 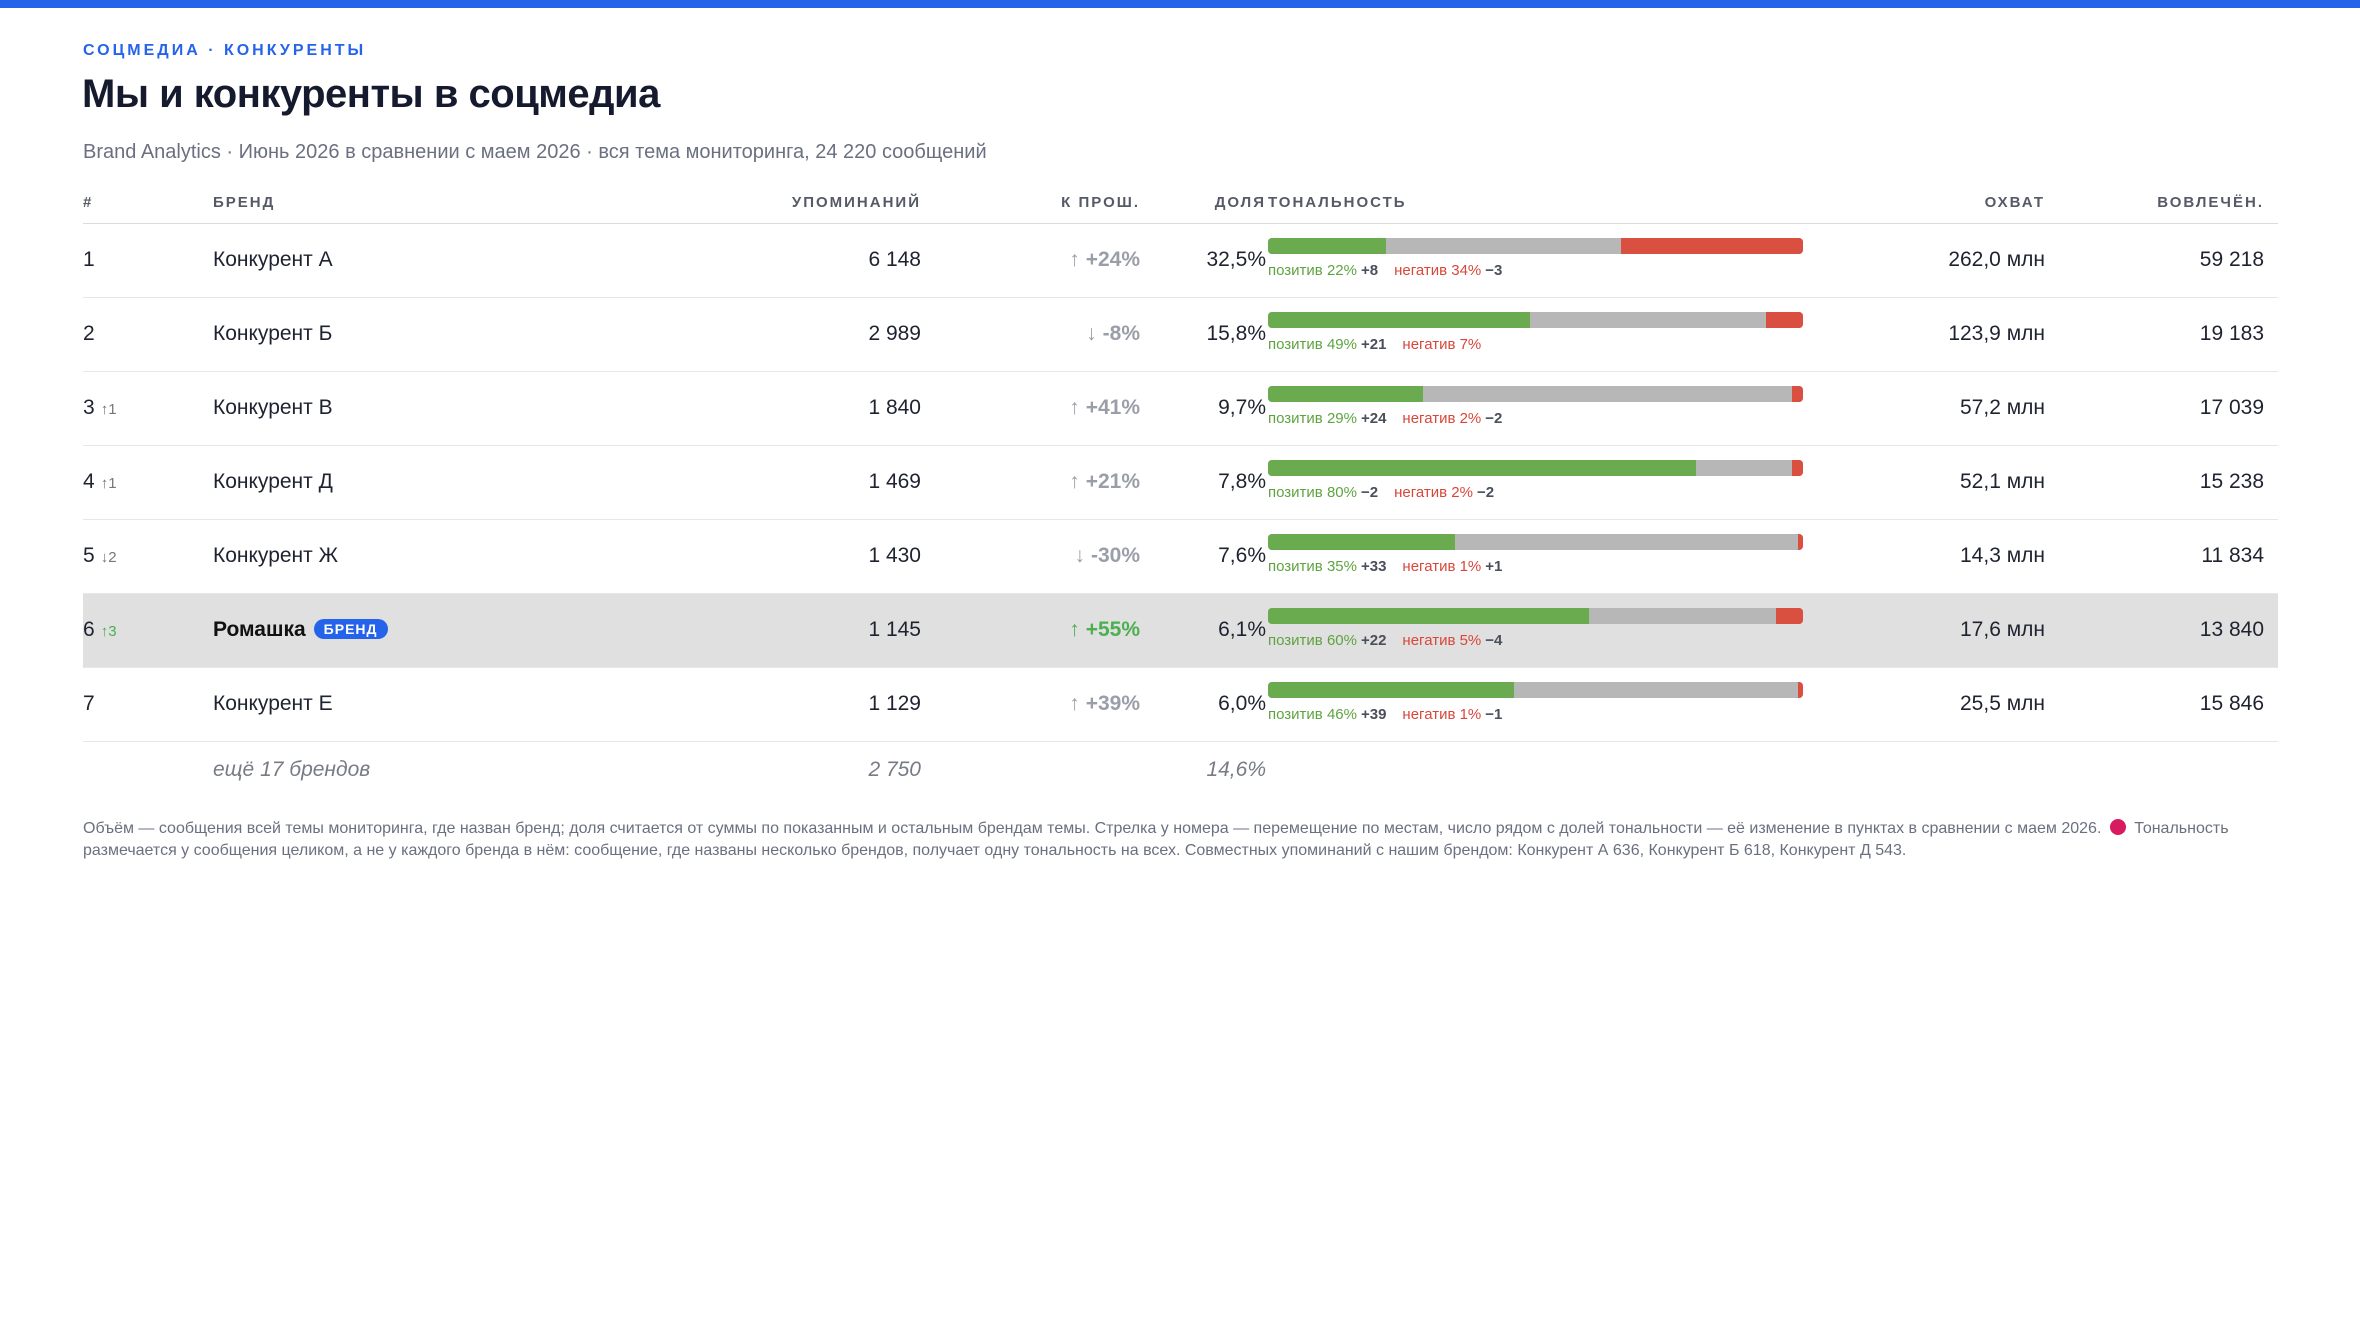 I want to click on engagement-cell: 15 238, so click(x=2231, y=481).